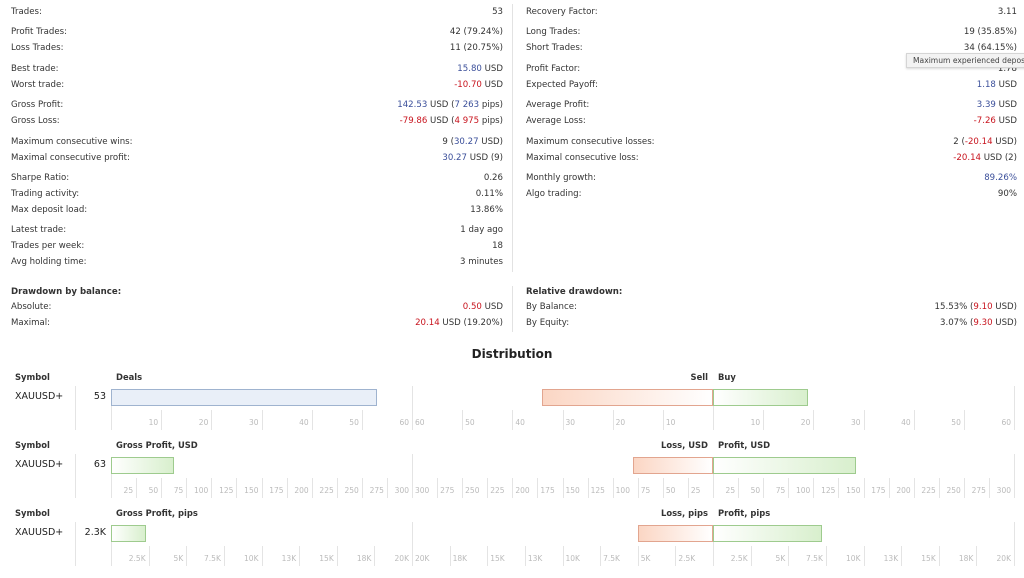 Image resolution: width=1024 pixels, height=578 pixels. I want to click on symbol-name: XAUUSD+, so click(39, 396).